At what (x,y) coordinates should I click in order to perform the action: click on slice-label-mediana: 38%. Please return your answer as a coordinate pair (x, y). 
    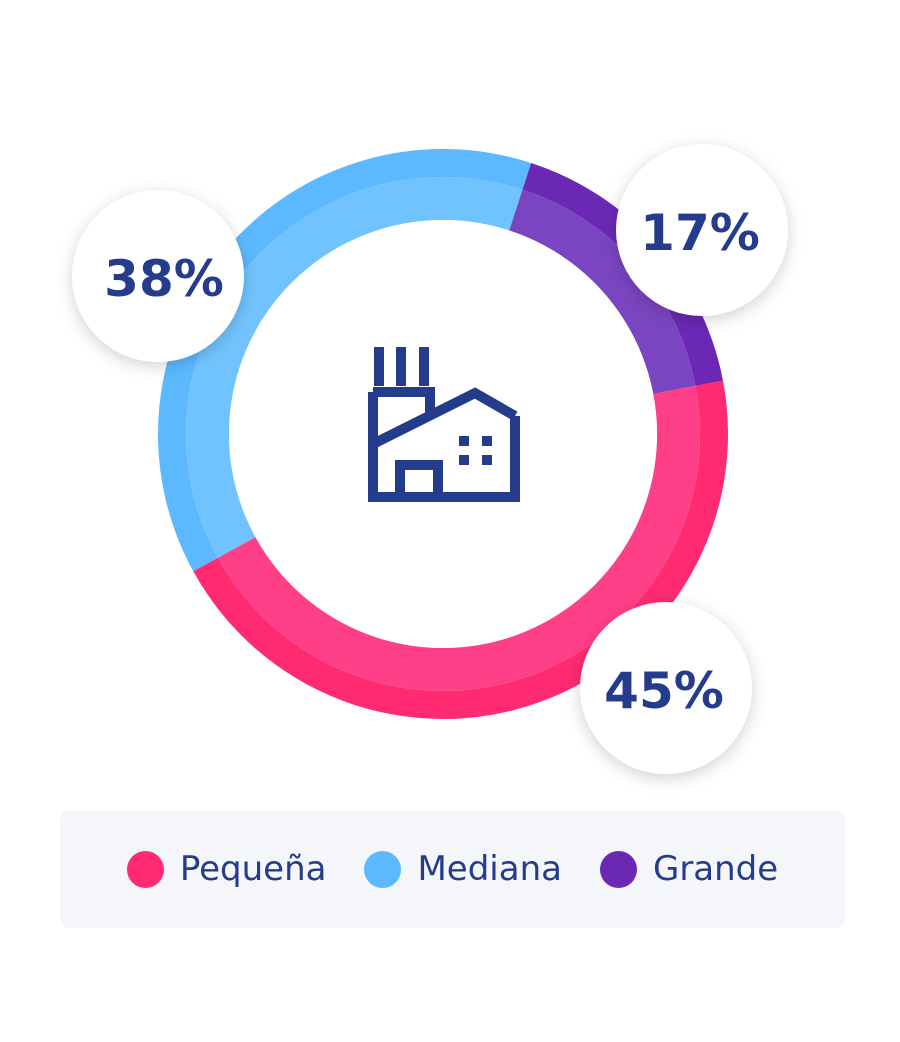
    Looking at the image, I should click on (164, 279).